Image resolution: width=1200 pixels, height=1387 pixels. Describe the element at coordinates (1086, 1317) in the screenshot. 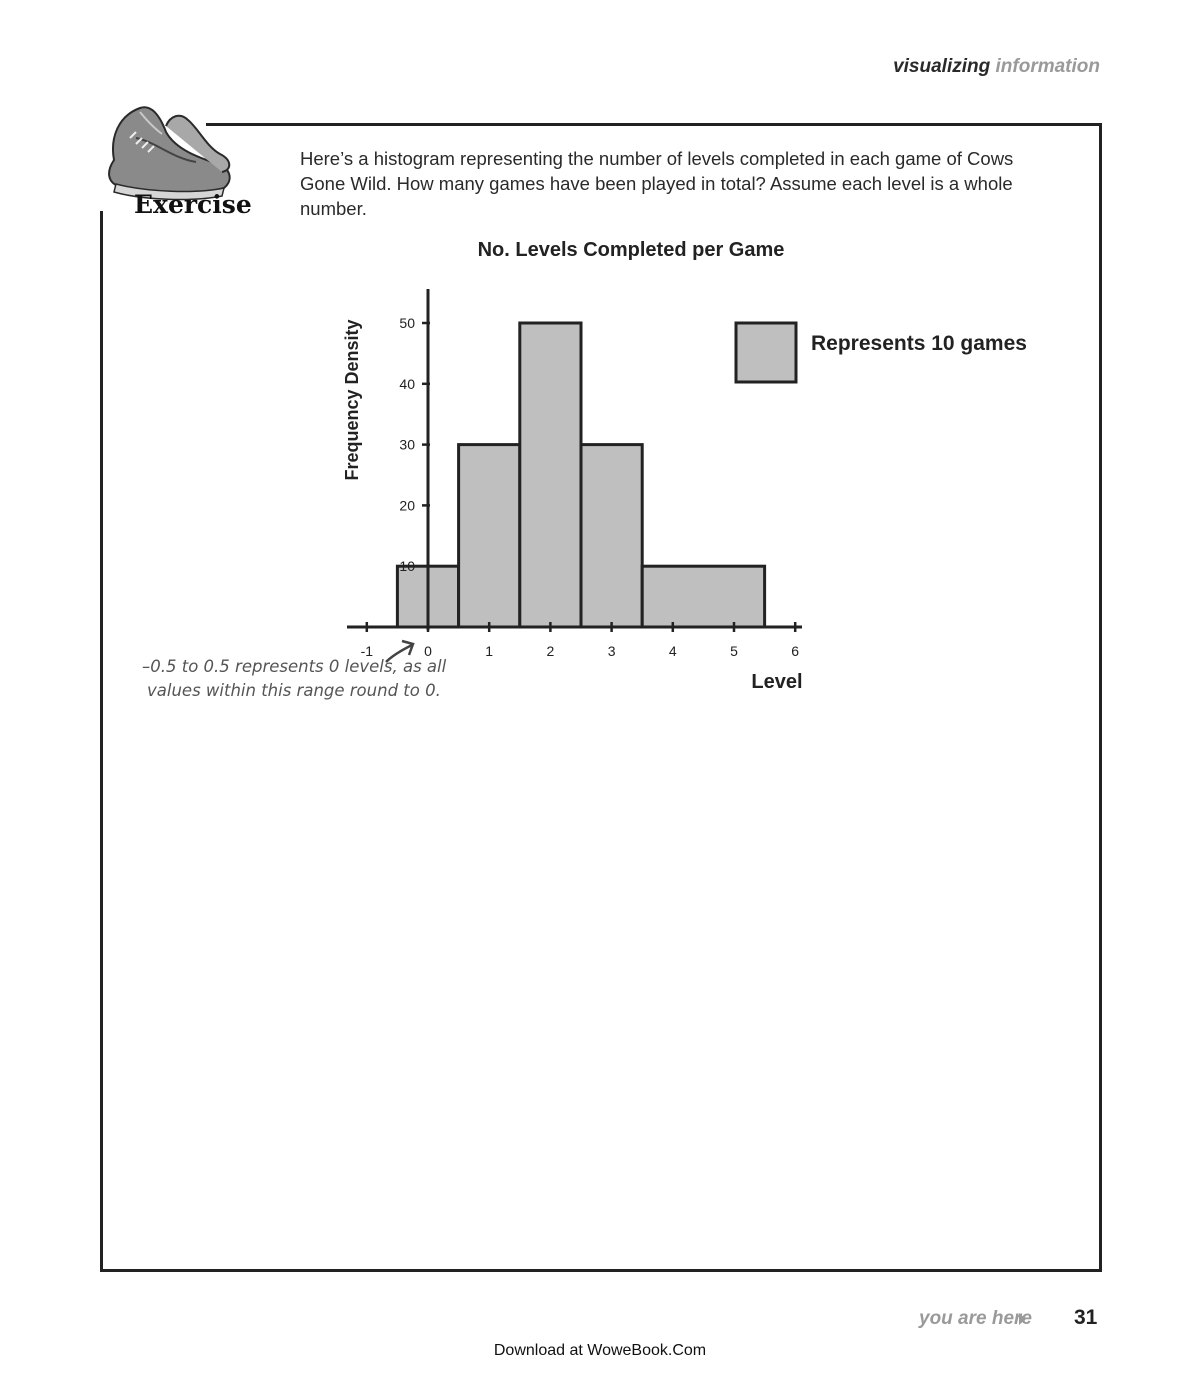

I see `page-number: 31` at that location.